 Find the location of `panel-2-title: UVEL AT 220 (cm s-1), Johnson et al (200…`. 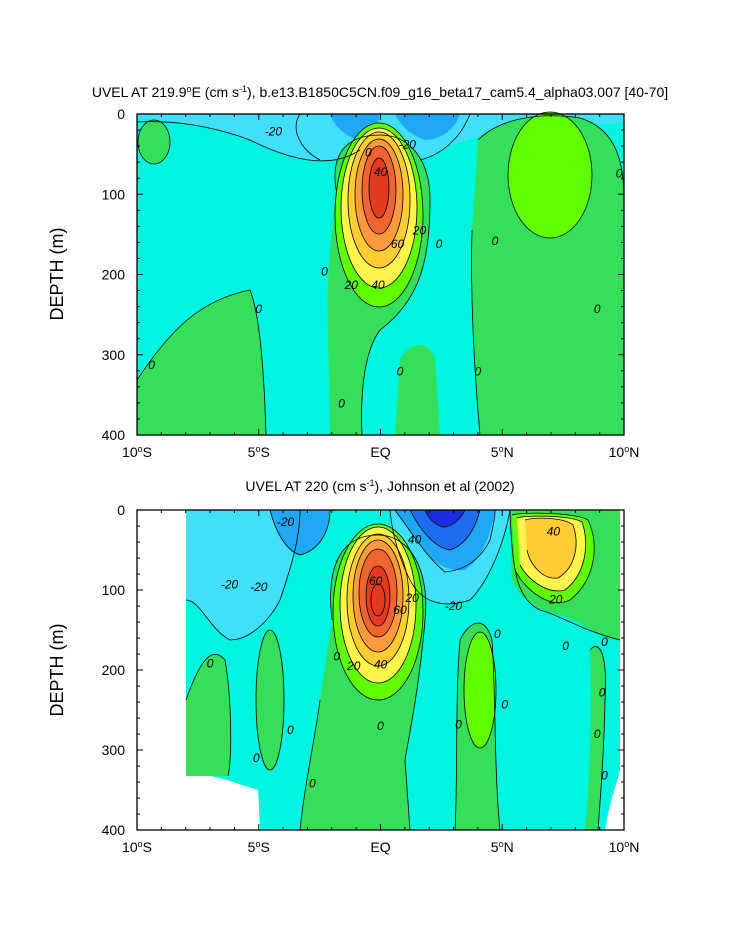

panel-2-title: UVEL AT 220 (cm s-1), Johnson et al (200… is located at coordinates (379, 486).